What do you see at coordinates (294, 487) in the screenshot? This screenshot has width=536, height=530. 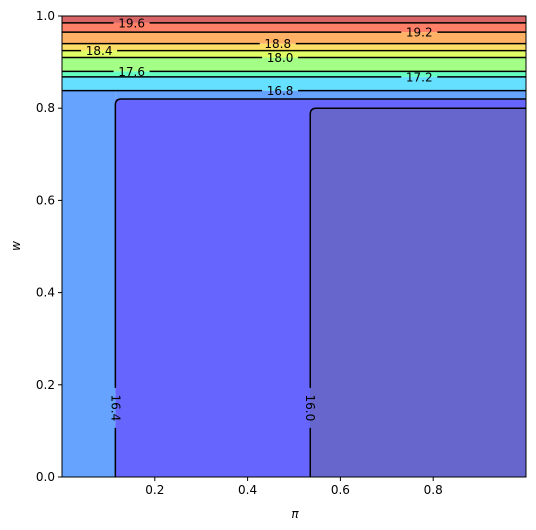 I see `x-axis-ticks: 0.2 0.4 0.6 0.8` at bounding box center [294, 487].